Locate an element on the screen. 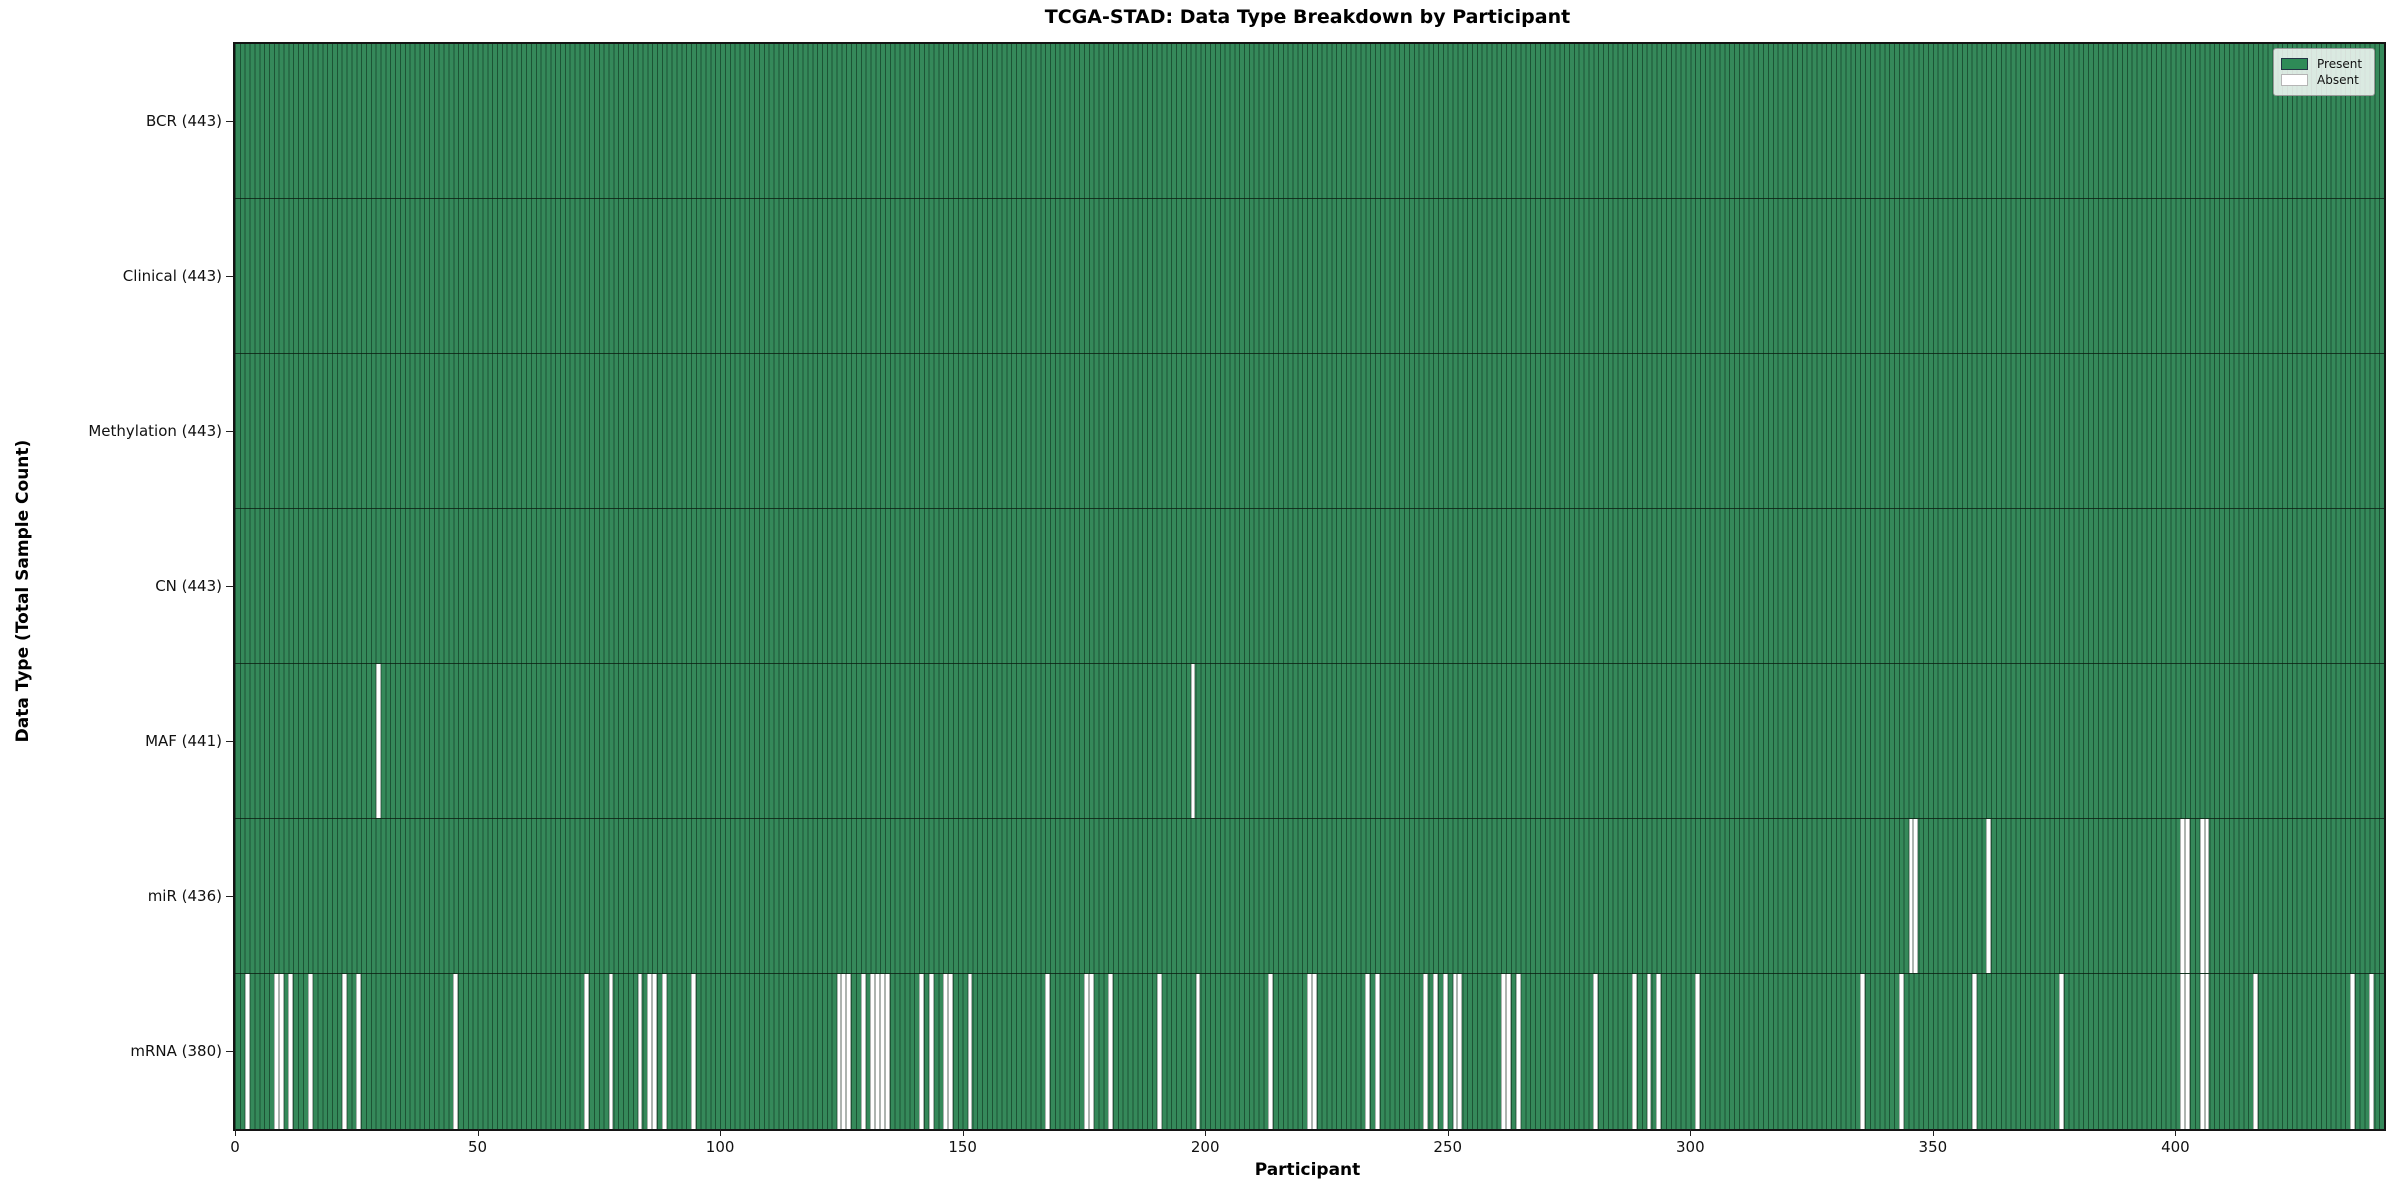 The height and width of the screenshot is (1200, 2400). legend-entry-absent: Absent is located at coordinates (2323, 80).